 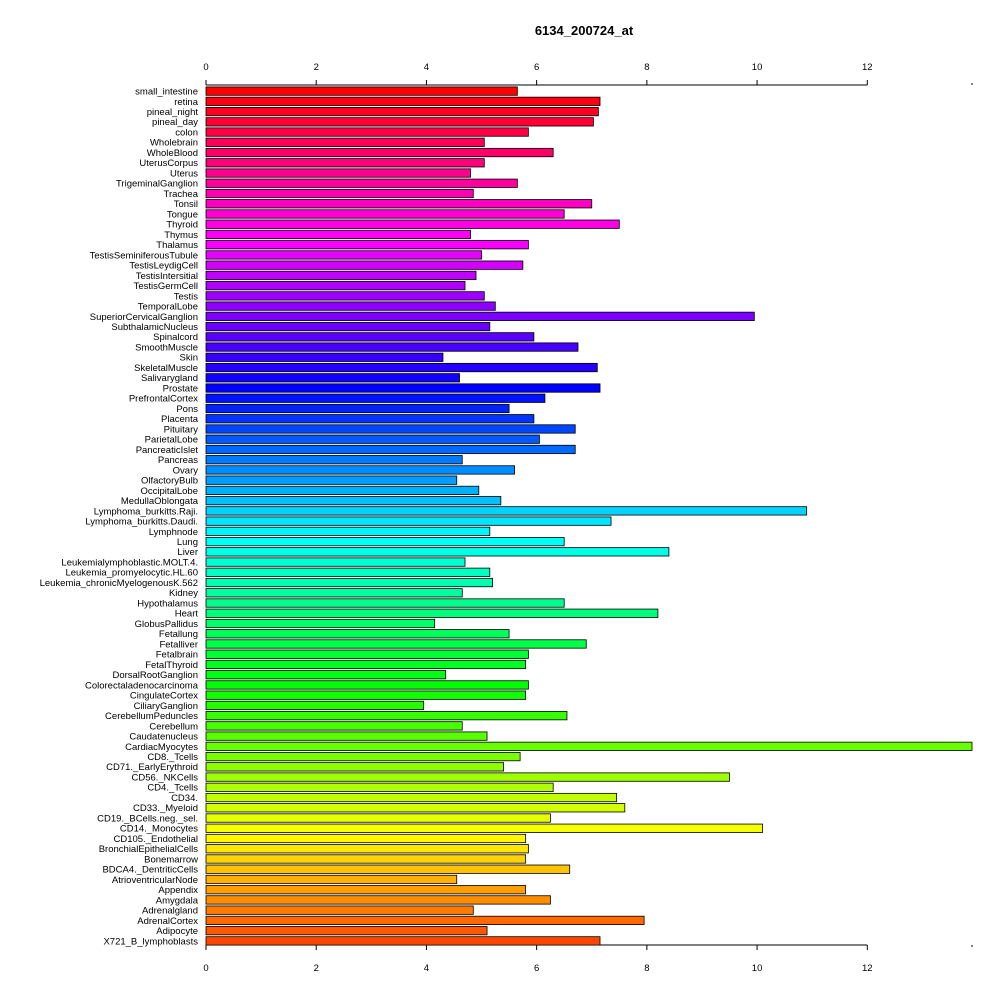 I want to click on category-label: Lymphoma_burkitts.Raji., so click(x=146, y=511).